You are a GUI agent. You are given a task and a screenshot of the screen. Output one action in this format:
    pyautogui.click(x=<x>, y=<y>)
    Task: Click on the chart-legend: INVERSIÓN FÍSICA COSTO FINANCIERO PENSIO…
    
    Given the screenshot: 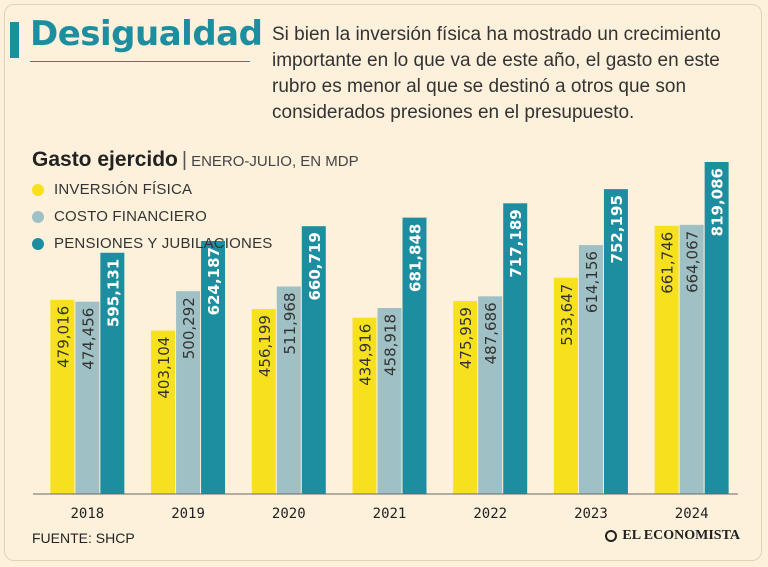 What is the action you would take?
    pyautogui.click(x=152, y=216)
    